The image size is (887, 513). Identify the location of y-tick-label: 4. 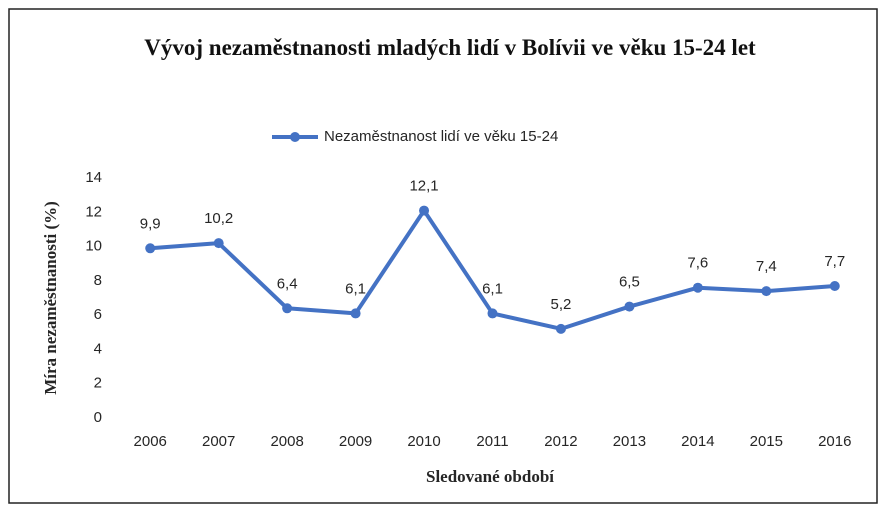
(98, 348).